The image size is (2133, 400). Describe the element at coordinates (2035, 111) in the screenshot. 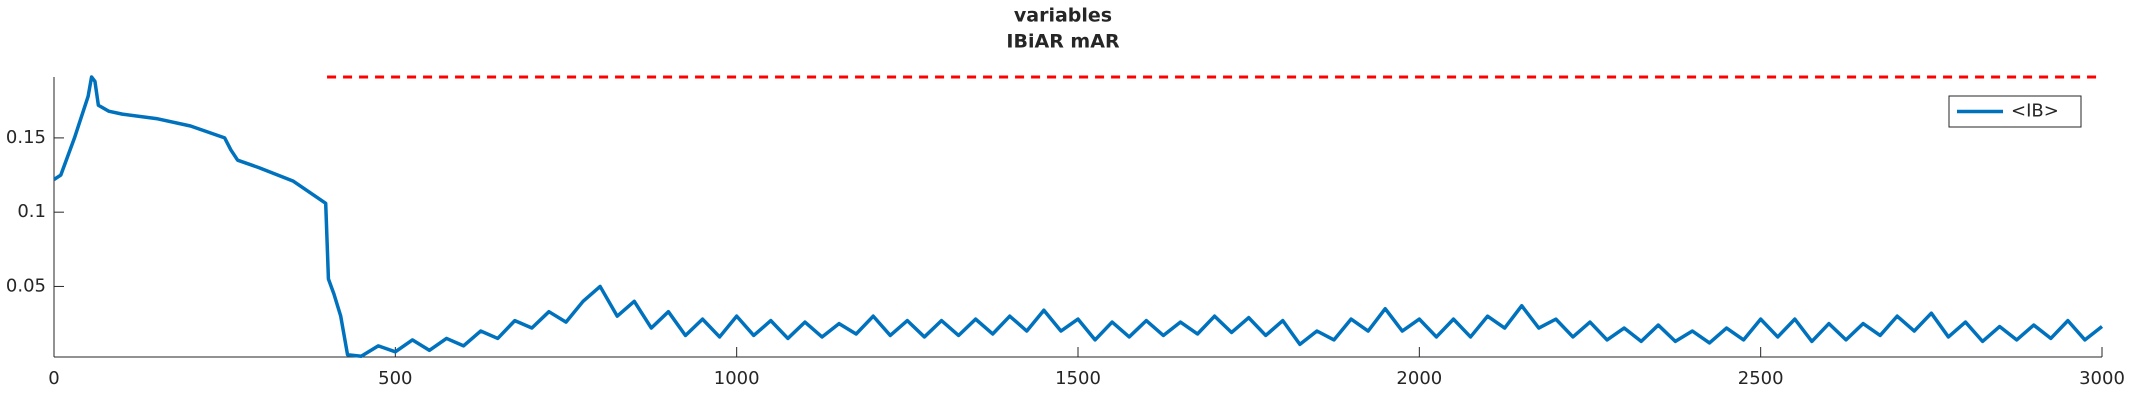

I see `legend-label: <IB>` at that location.